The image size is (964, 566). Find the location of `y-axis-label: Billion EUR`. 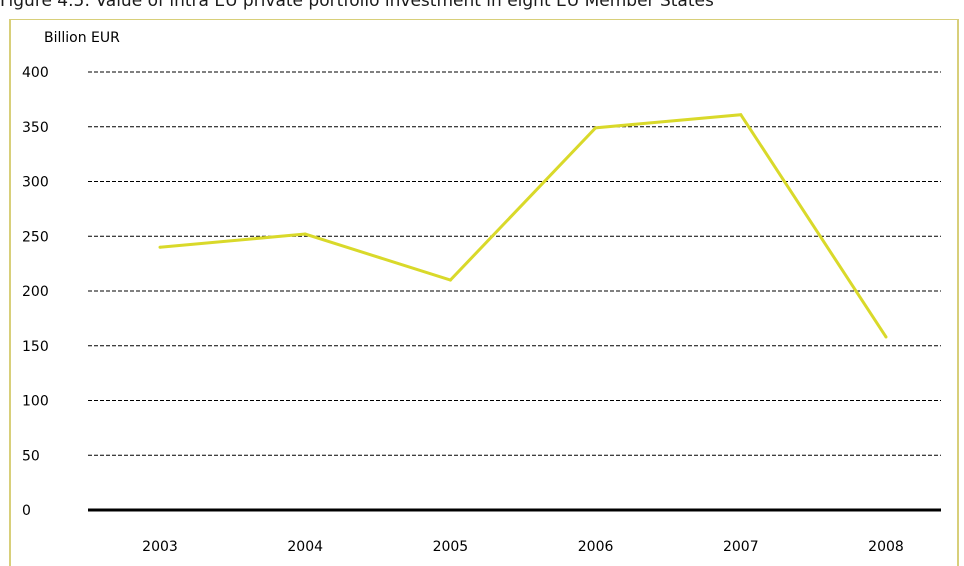

y-axis-label: Billion EUR is located at coordinates (82, 38).